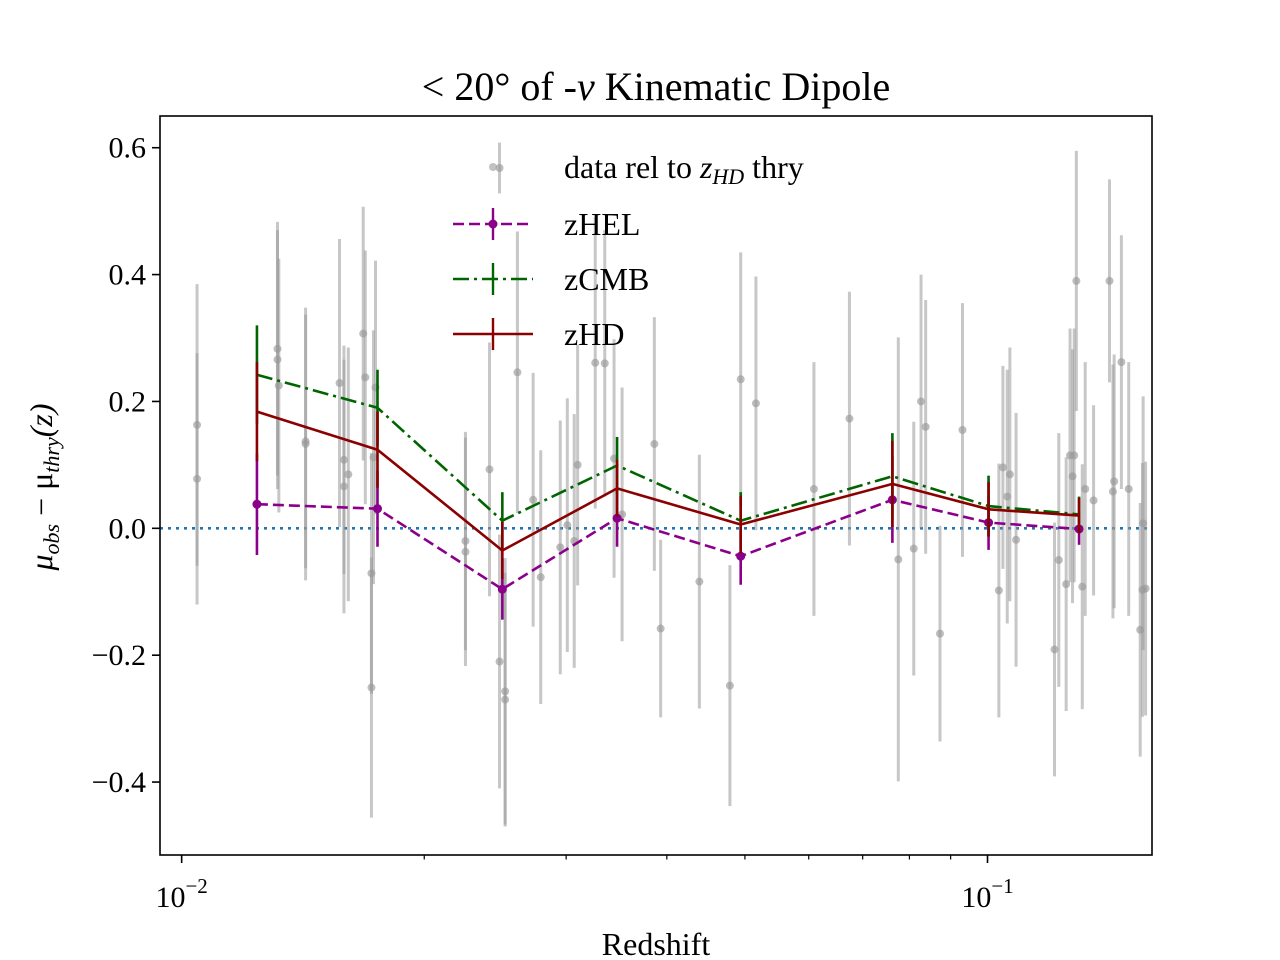 The width and height of the screenshot is (1280, 960). What do you see at coordinates (546, 224) in the screenshot?
I see `legend-entry-zhel: zHEL` at bounding box center [546, 224].